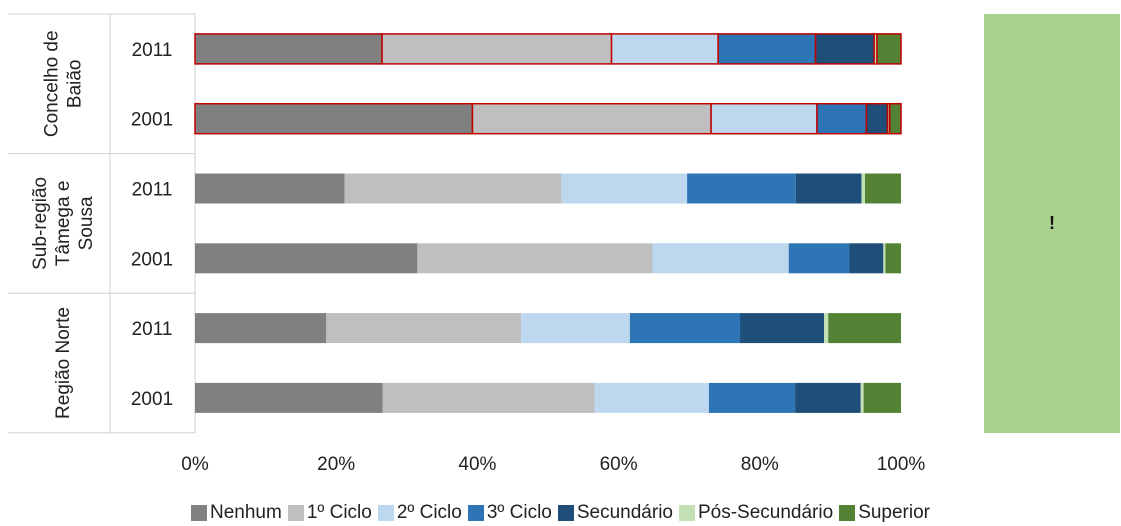  Describe the element at coordinates (245, 512) in the screenshot. I see `legend-label: Nenhum` at that location.